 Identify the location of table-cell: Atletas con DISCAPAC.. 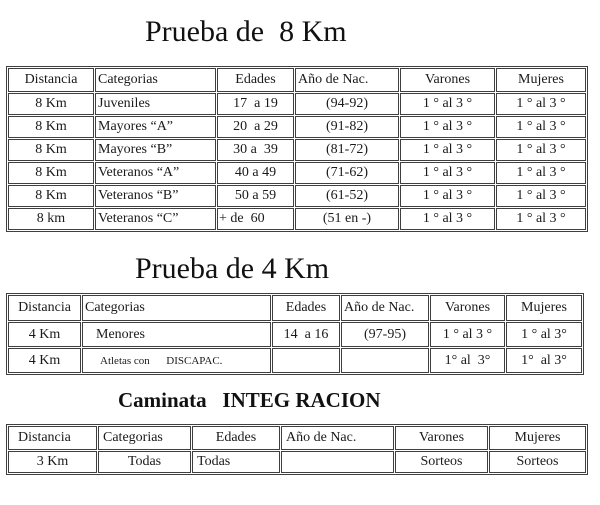
(176, 360).